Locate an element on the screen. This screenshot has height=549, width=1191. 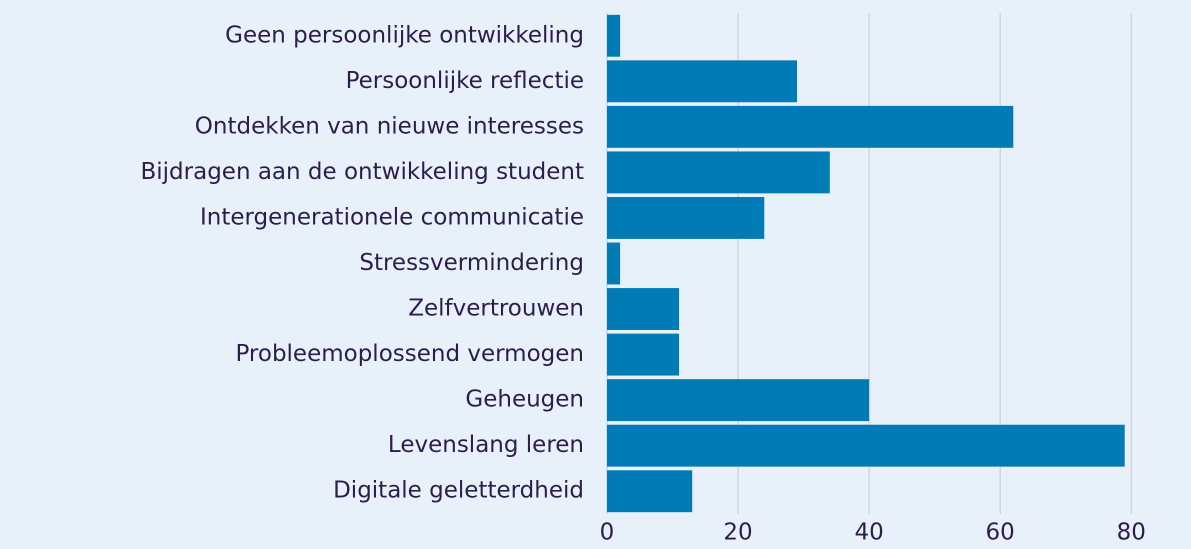
x-tick-label: 20 is located at coordinates (737, 533).